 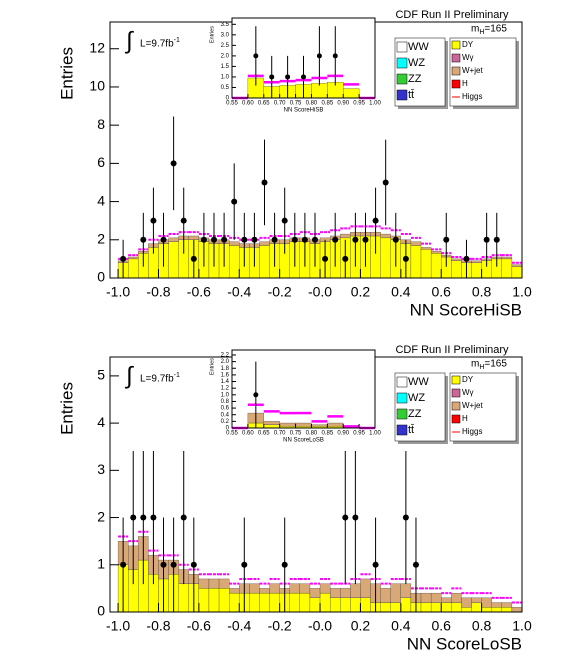 I want to click on y-tick-label: 0.4, so click(x=225, y=415).